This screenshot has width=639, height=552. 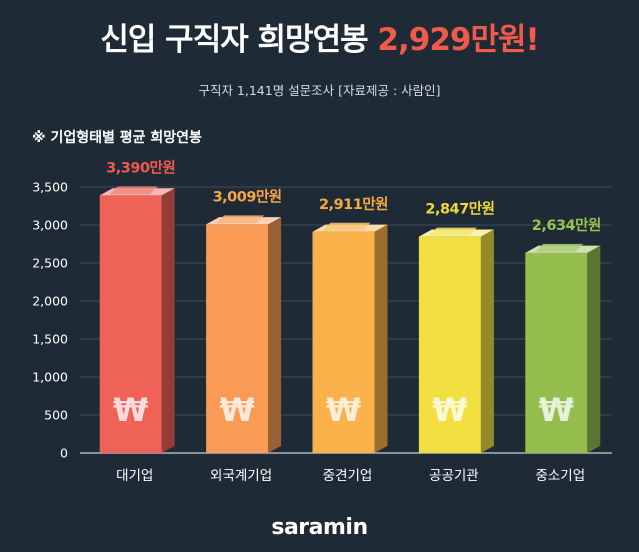 I want to click on category-label: 중소기업, so click(x=560, y=476).